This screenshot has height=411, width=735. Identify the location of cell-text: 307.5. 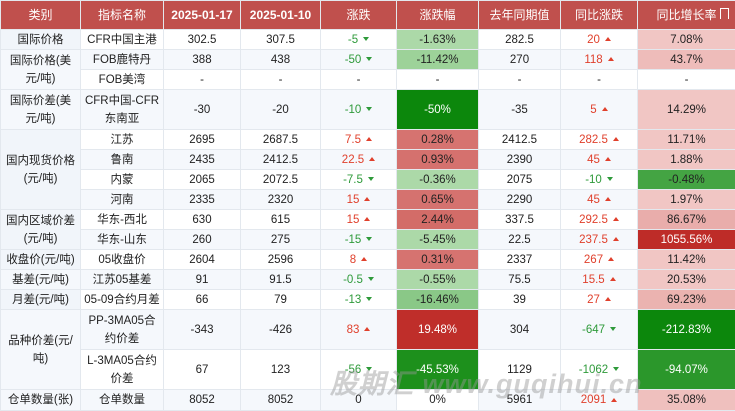
(280, 40).